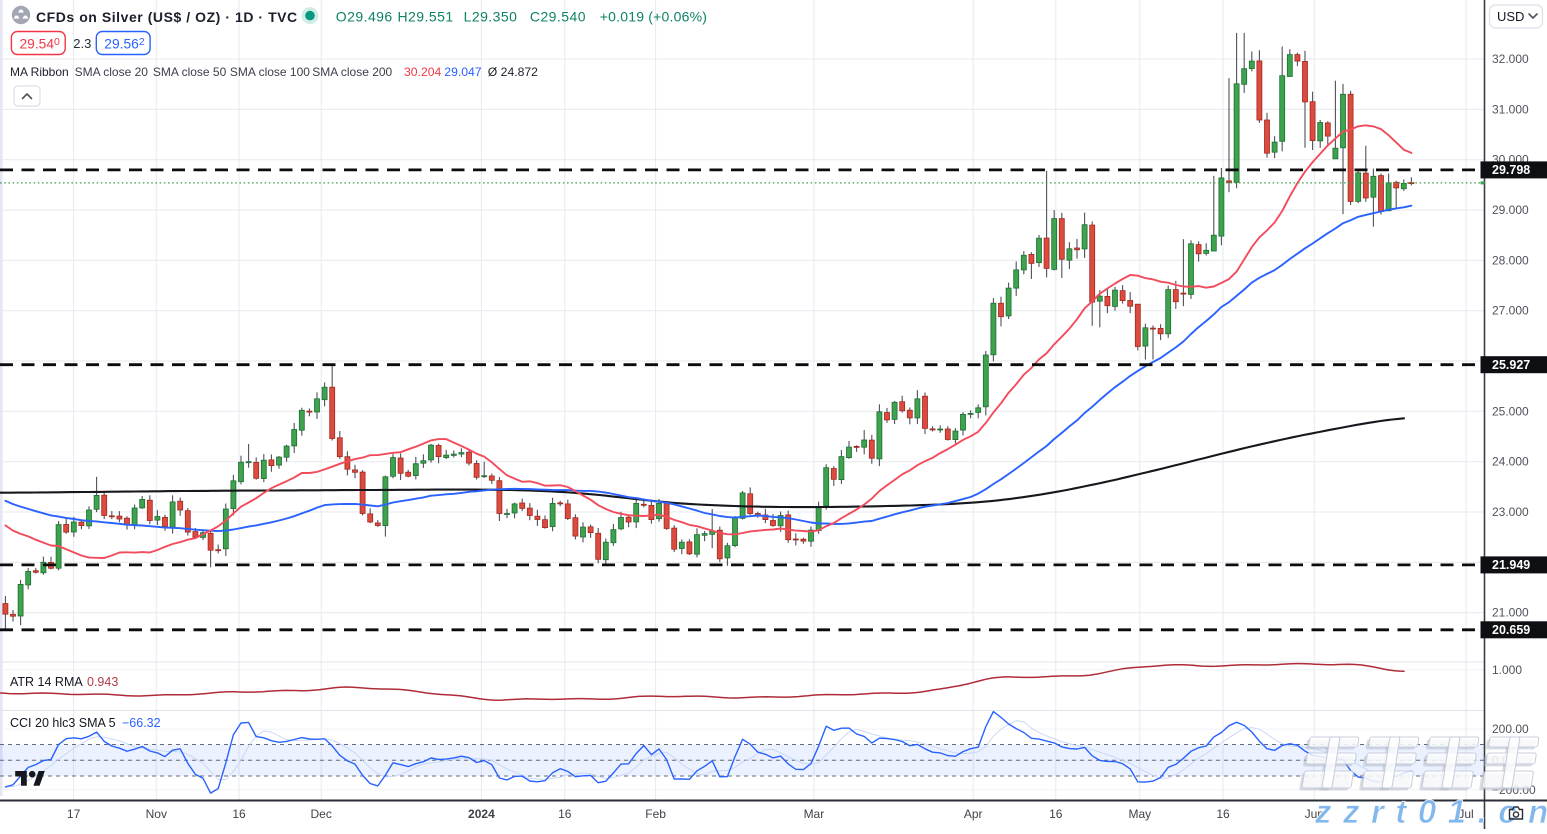  I want to click on svg-text: 2.3, so click(82, 43).